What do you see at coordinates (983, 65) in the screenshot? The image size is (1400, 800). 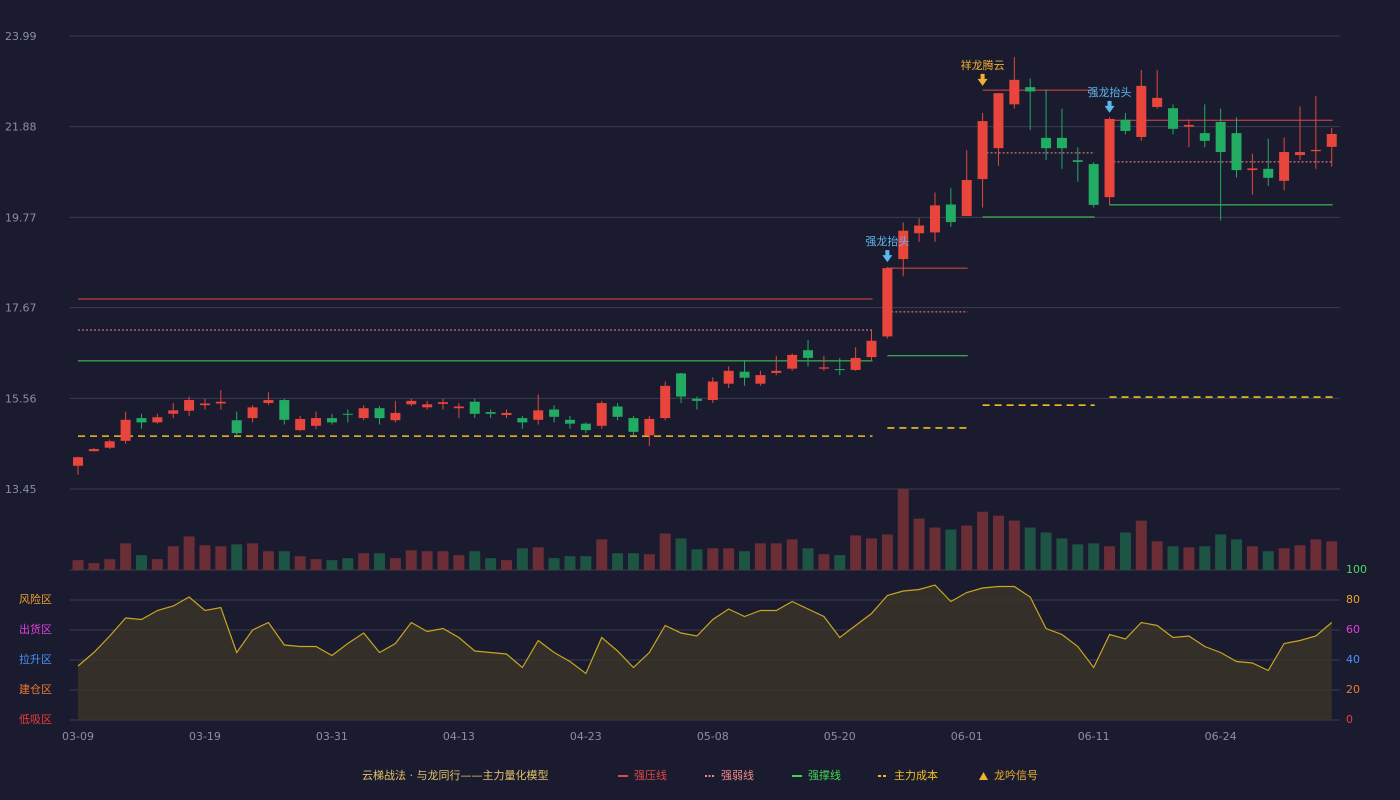 I see `signal-label: 祥龙腾云` at bounding box center [983, 65].